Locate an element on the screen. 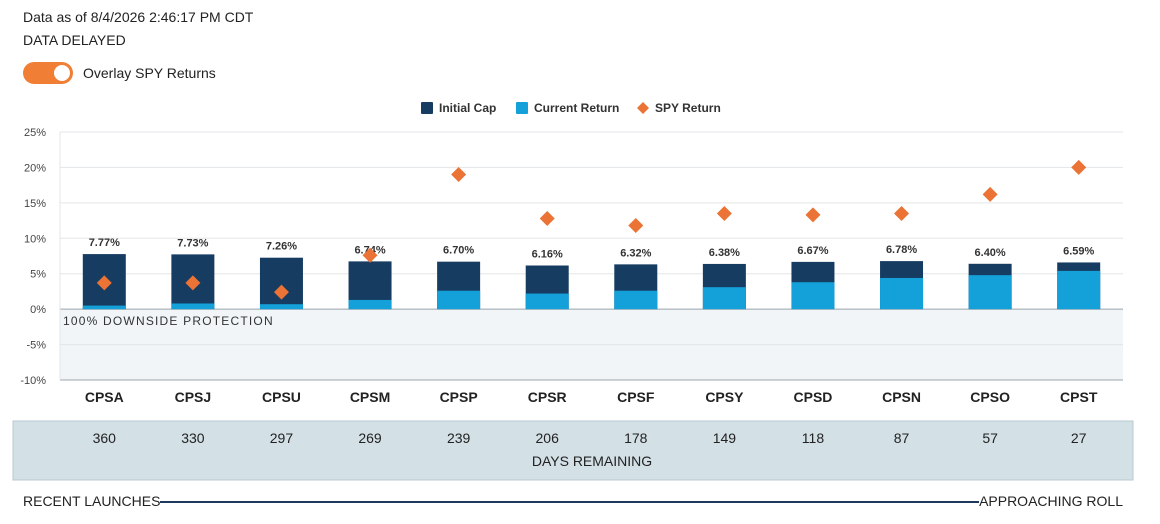 The image size is (1160, 524). initial-cap-value-label: 6.32% is located at coordinates (635, 253).